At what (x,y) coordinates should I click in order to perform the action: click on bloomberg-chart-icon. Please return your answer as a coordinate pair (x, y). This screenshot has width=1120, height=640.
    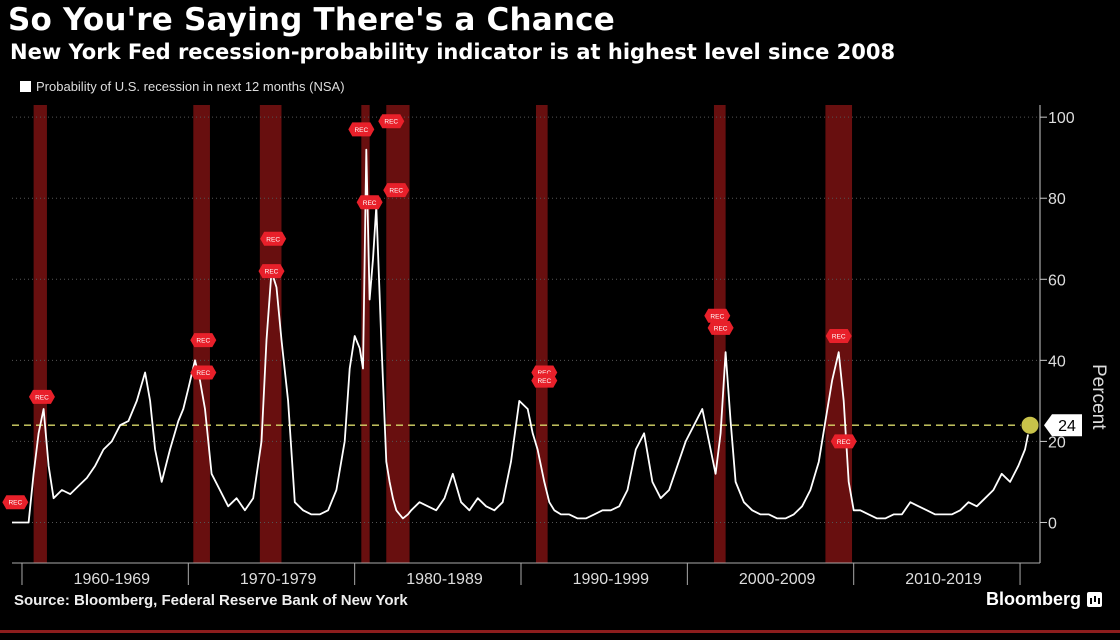
    Looking at the image, I should click on (1094, 599).